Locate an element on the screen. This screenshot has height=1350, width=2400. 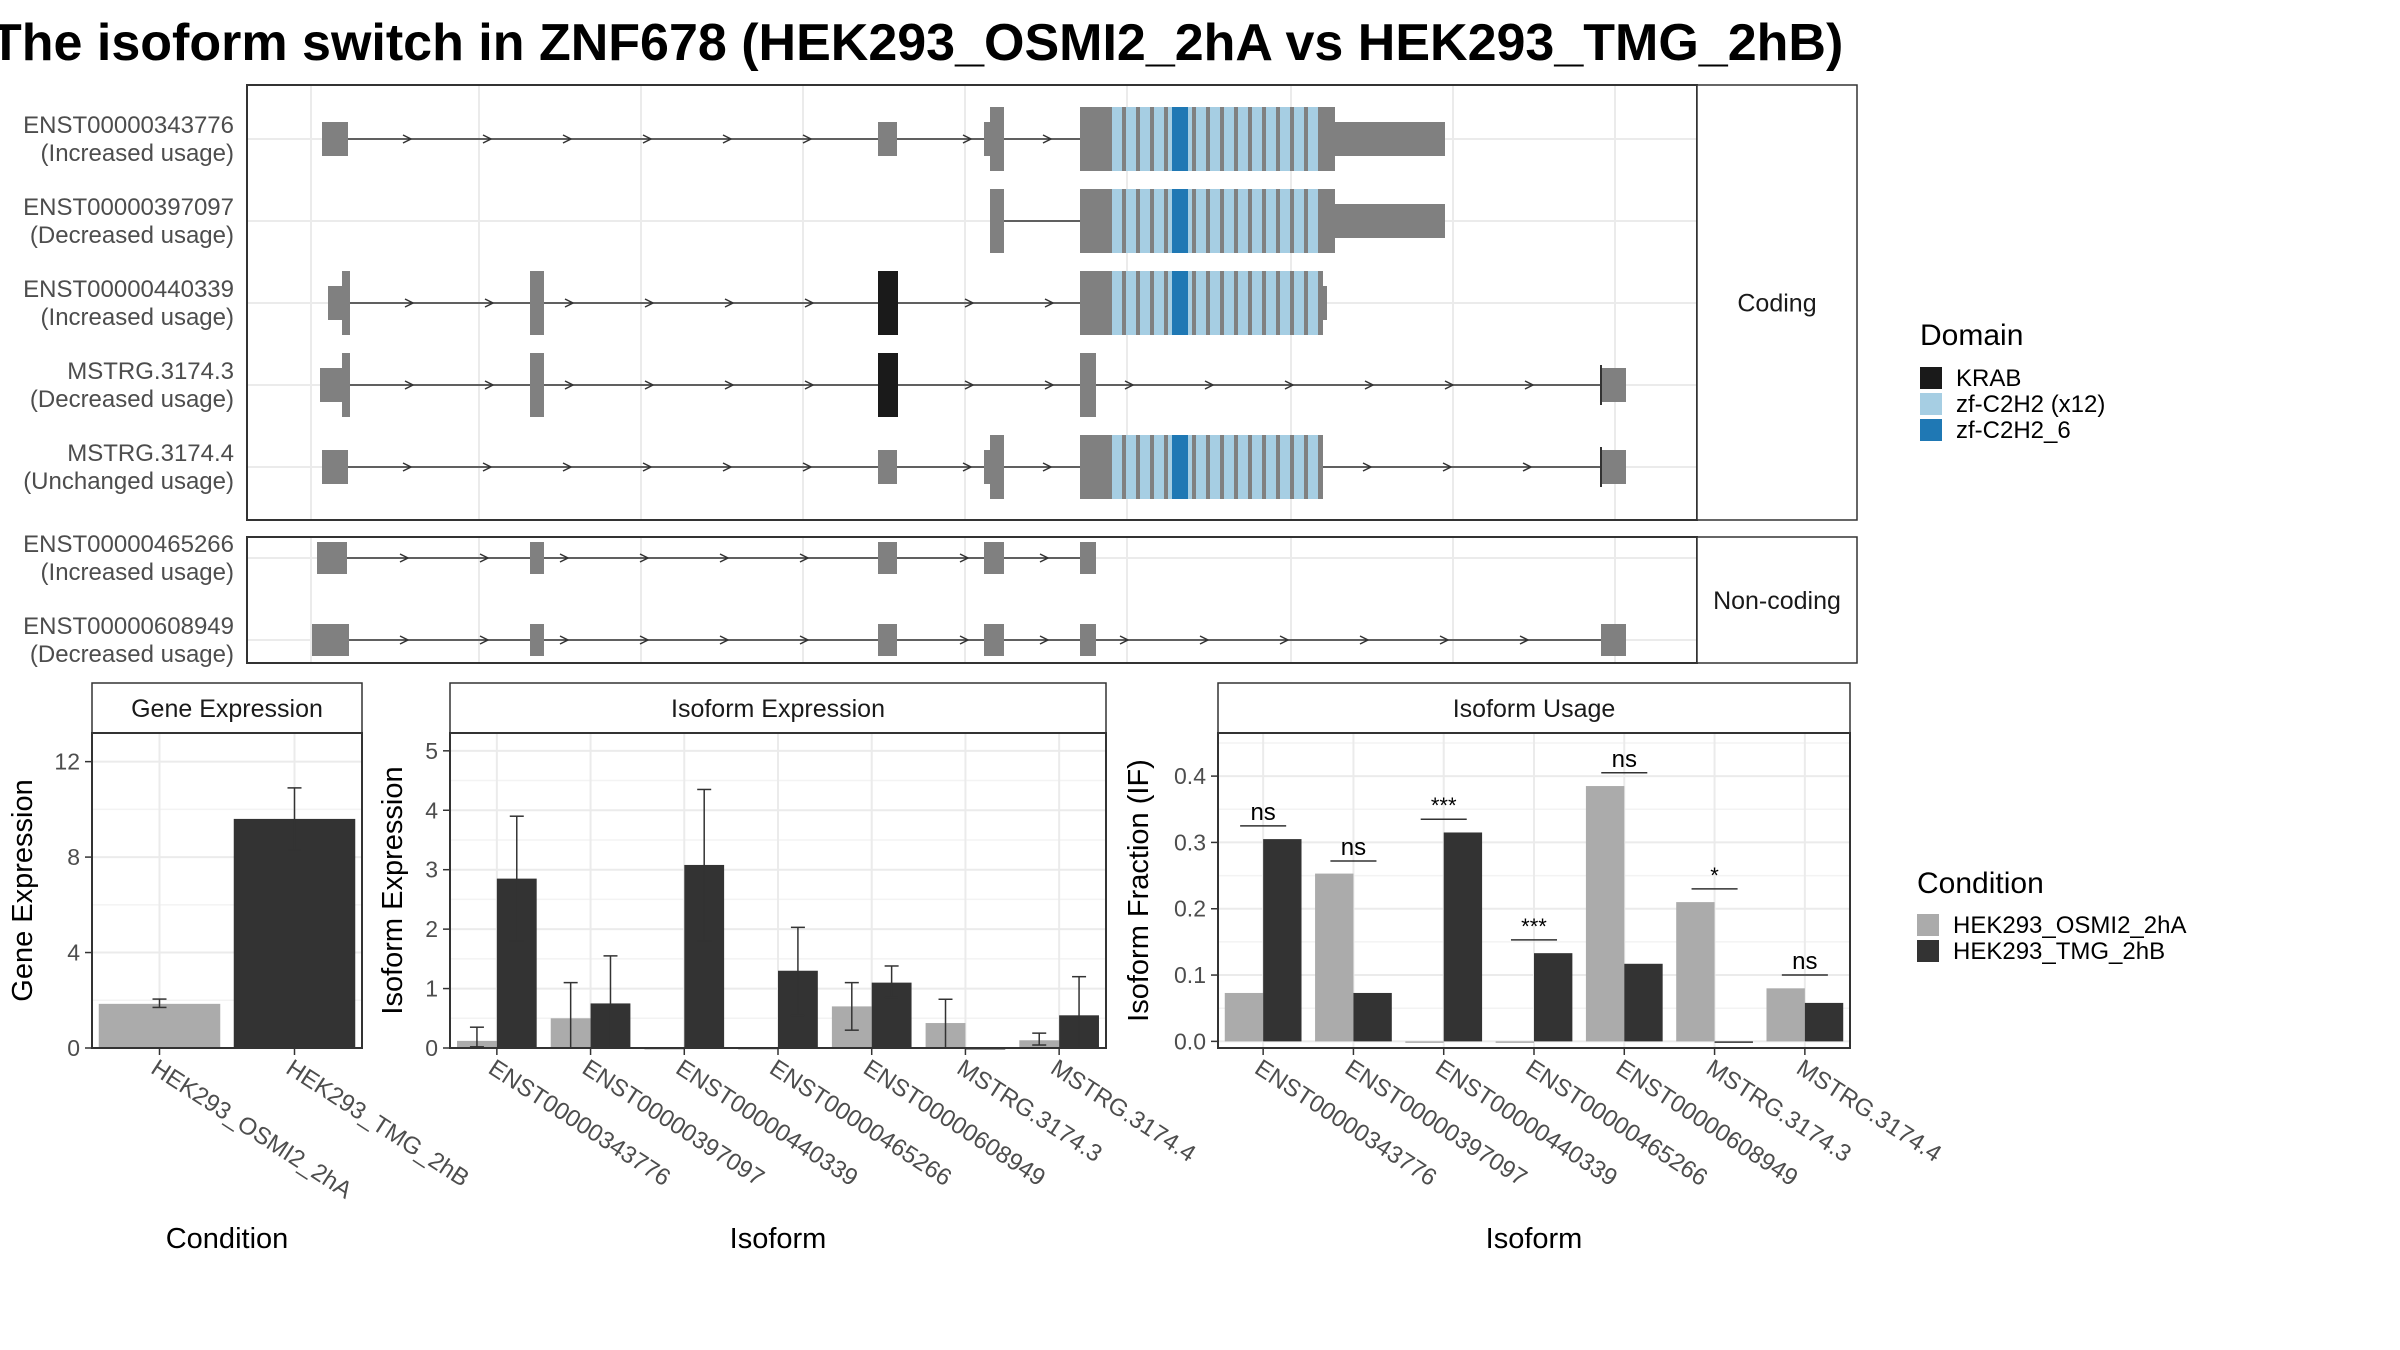
y-tick-label: 5 is located at coordinates (431, 751).